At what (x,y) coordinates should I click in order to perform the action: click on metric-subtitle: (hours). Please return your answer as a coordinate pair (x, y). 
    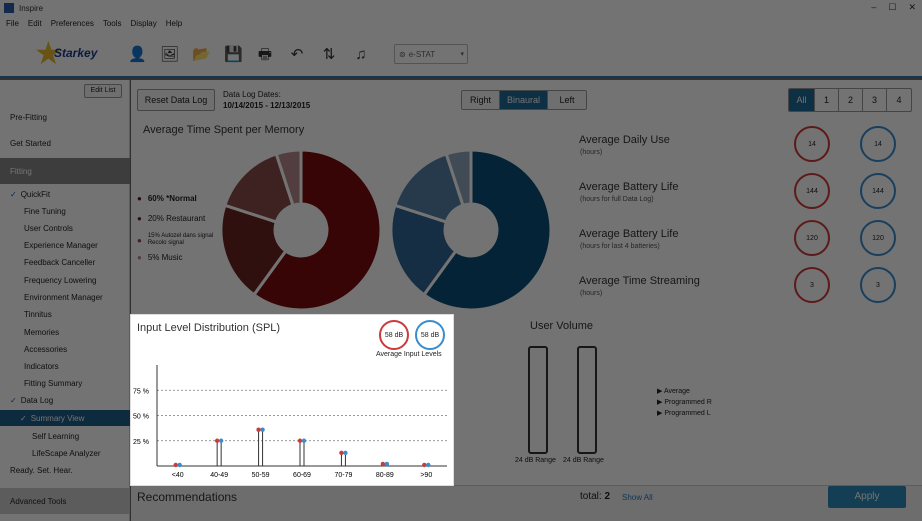
    Looking at the image, I should click on (591, 293).